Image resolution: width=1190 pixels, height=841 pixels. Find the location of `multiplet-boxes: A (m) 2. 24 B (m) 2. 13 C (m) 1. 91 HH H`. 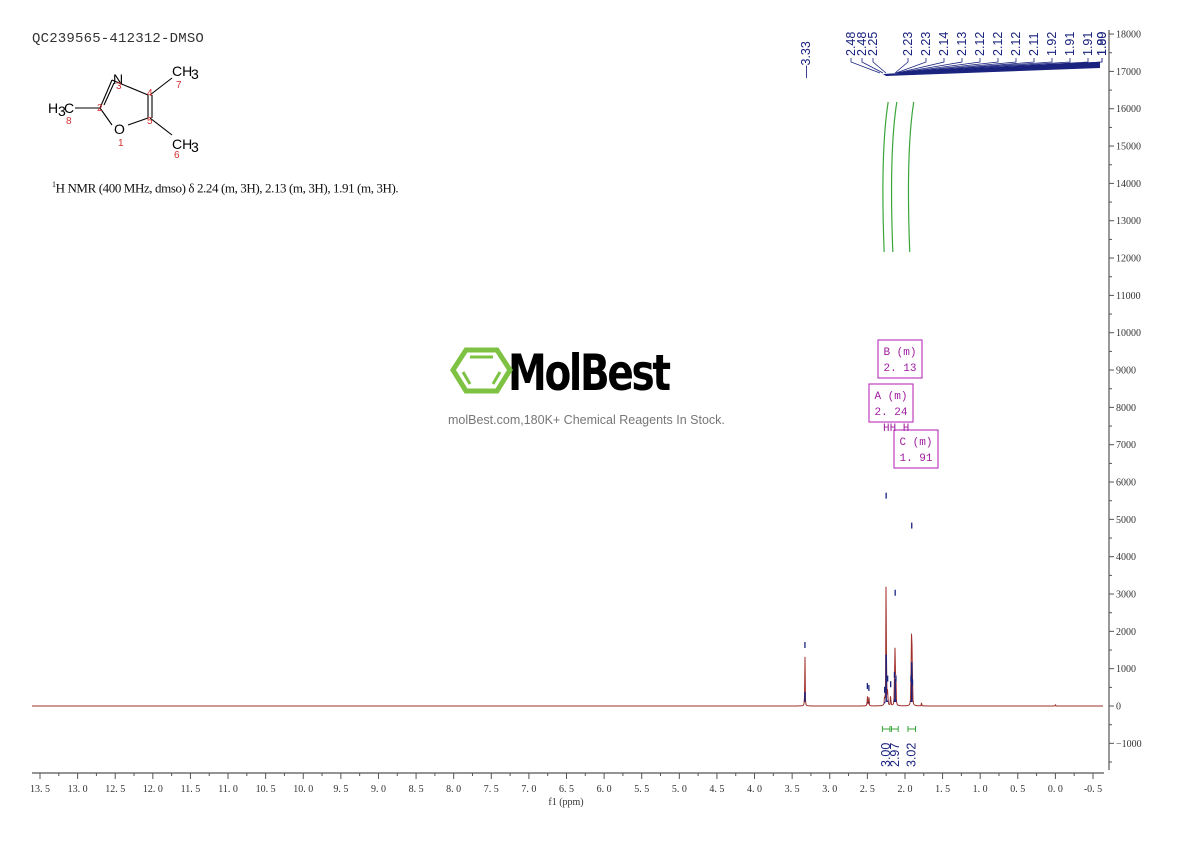

multiplet-boxes: A (m) 2. 24 B (m) 2. 13 C (m) 1. 91 HH H is located at coordinates (903, 404).